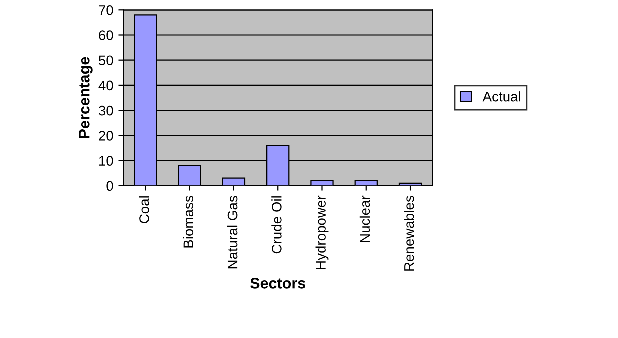  Describe the element at coordinates (188, 222) in the screenshot. I see `x-tick-label: Biomass` at that location.